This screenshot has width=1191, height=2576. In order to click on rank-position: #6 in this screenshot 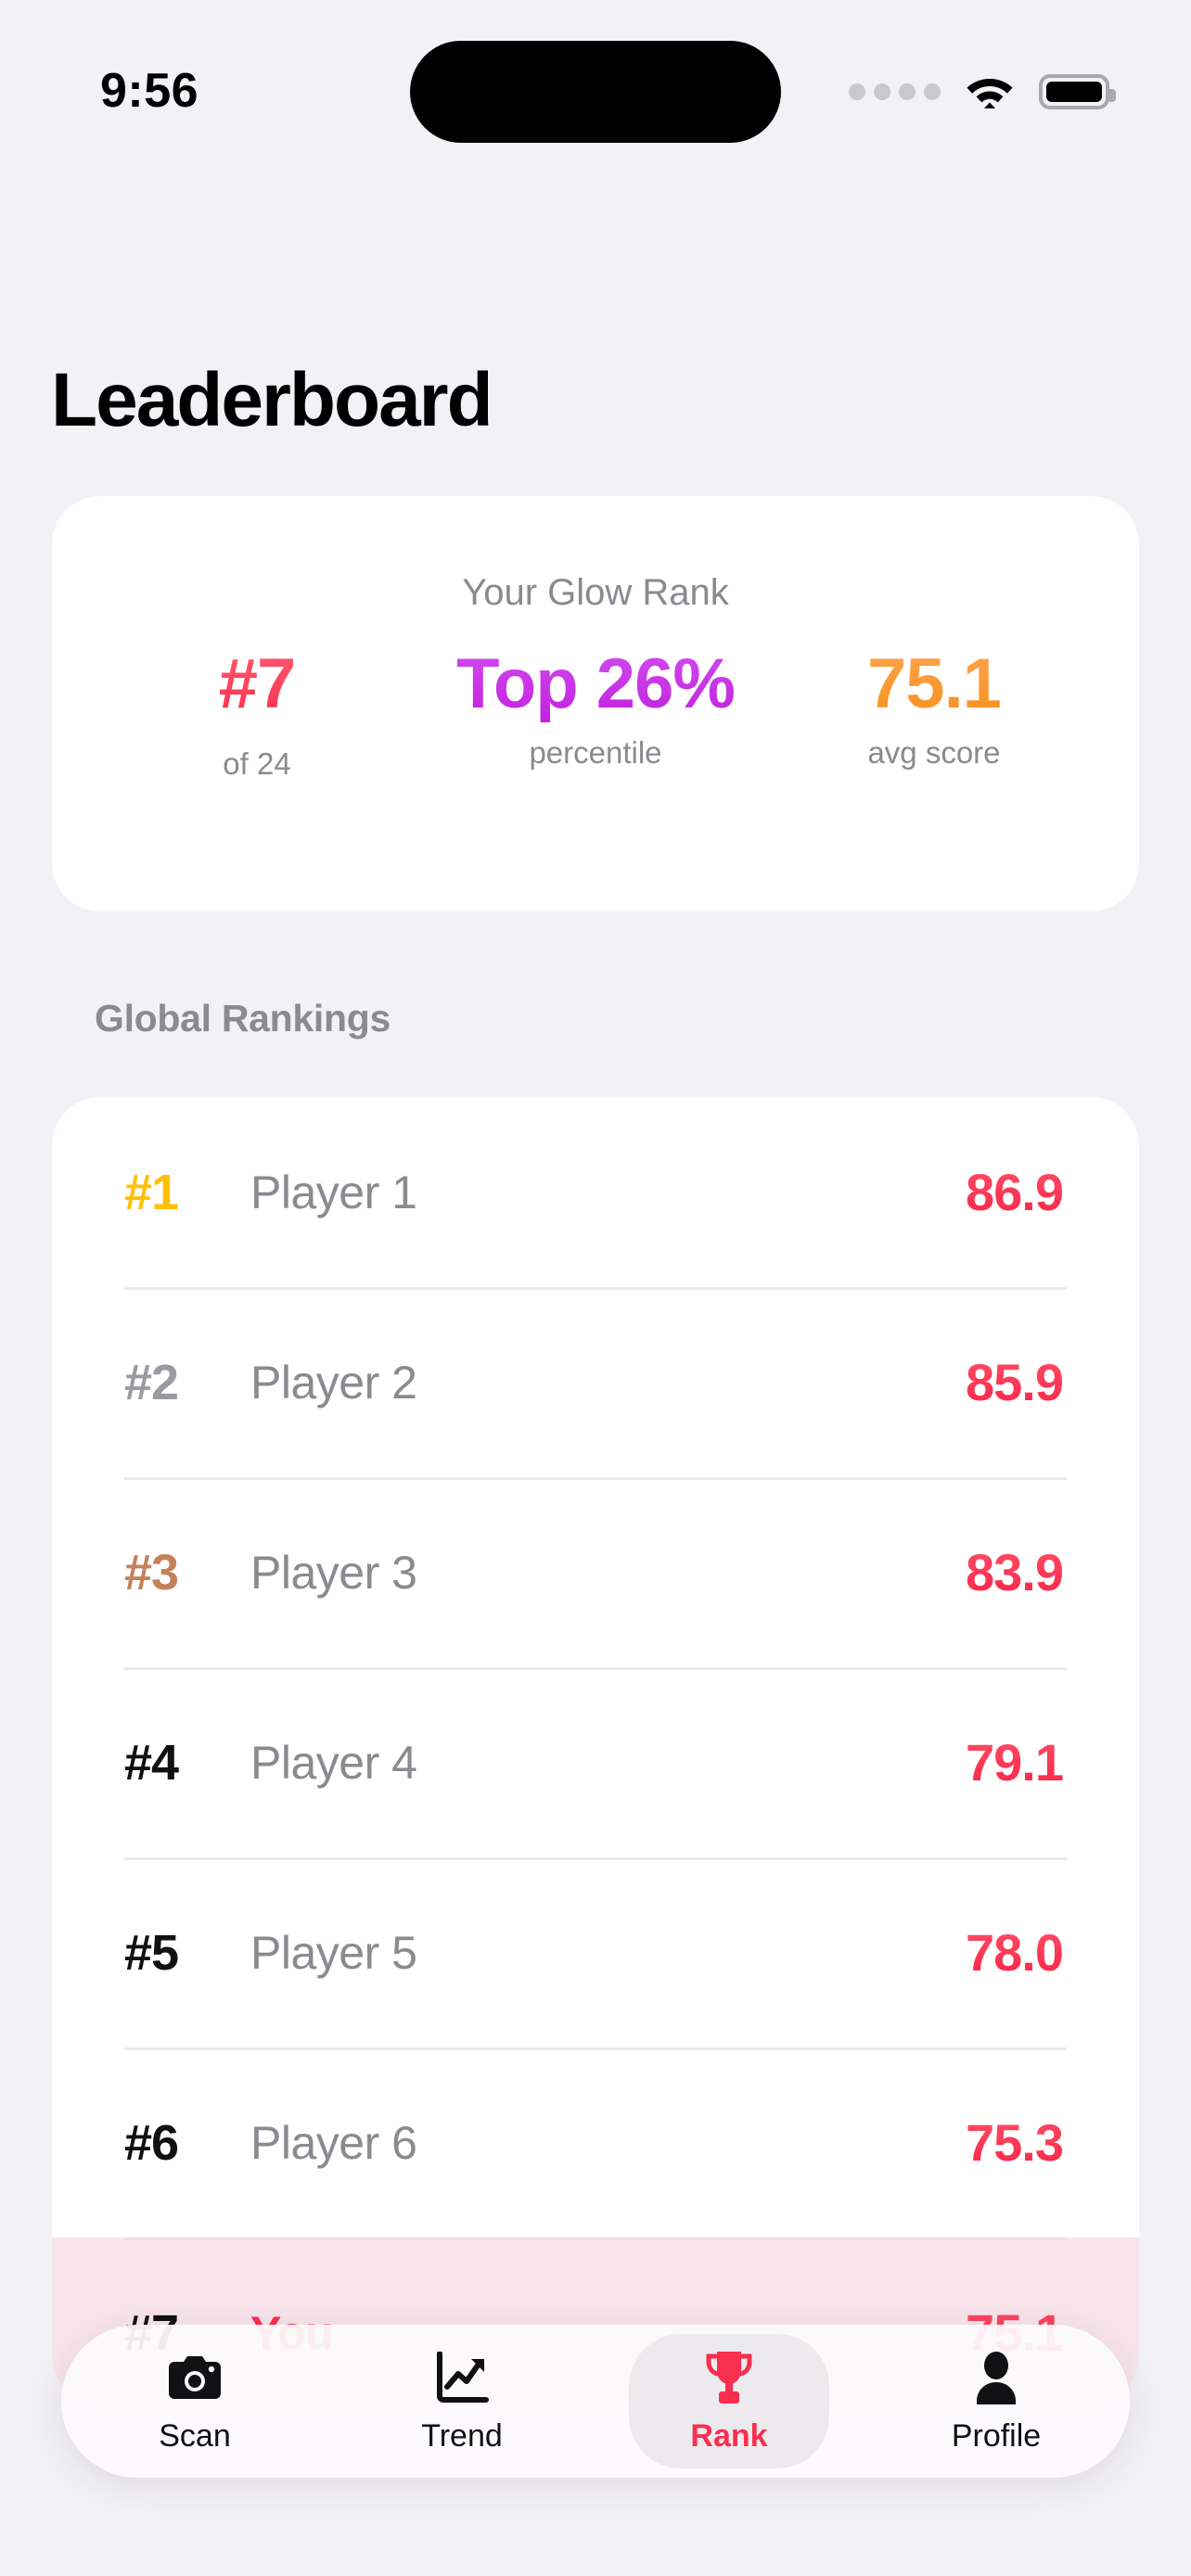, I will do `click(151, 2142)`.